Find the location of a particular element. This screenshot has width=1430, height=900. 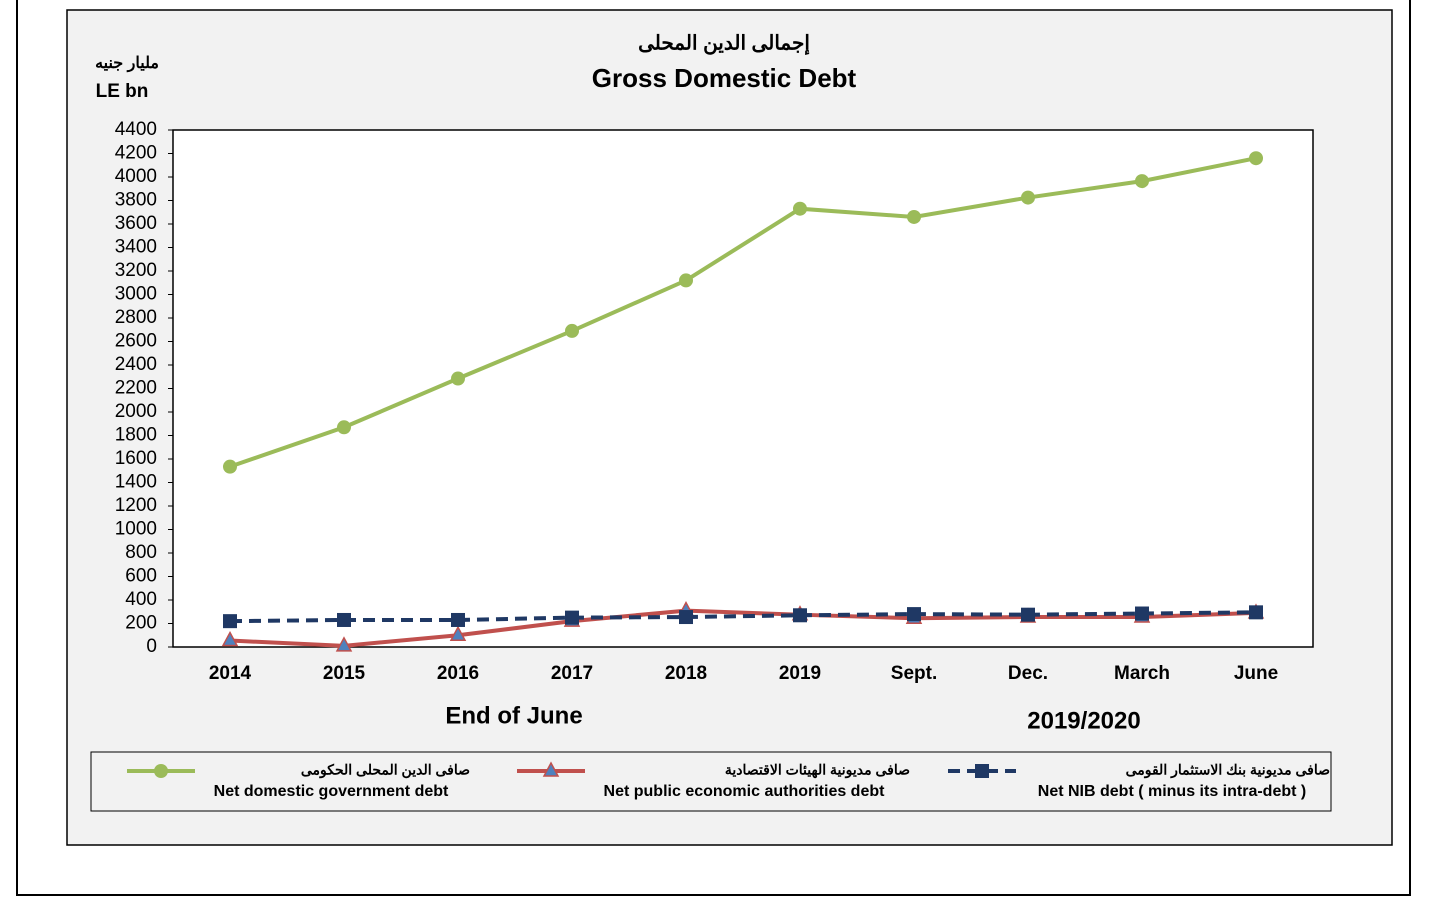

x-tick-label: Dec. is located at coordinates (1028, 673).